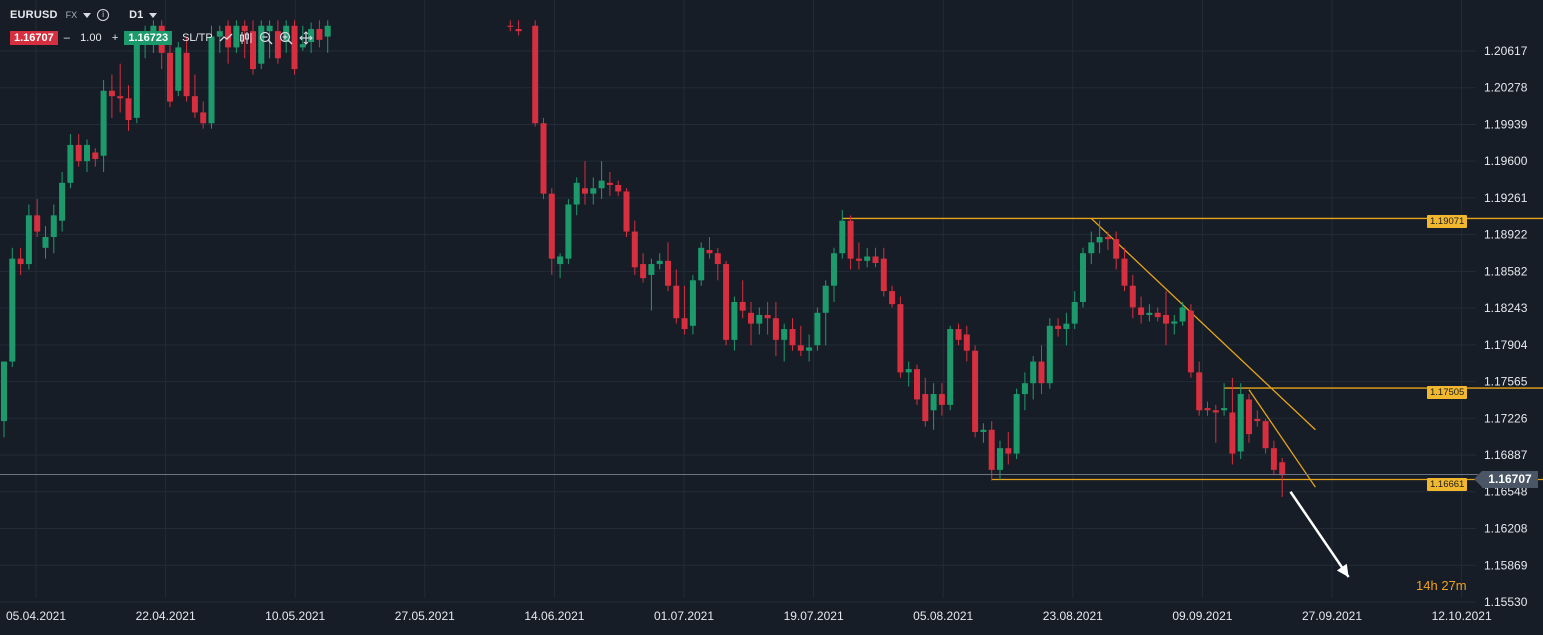 This screenshot has width=1543, height=635. I want to click on sell-price-button: 1.16707, so click(34, 38).